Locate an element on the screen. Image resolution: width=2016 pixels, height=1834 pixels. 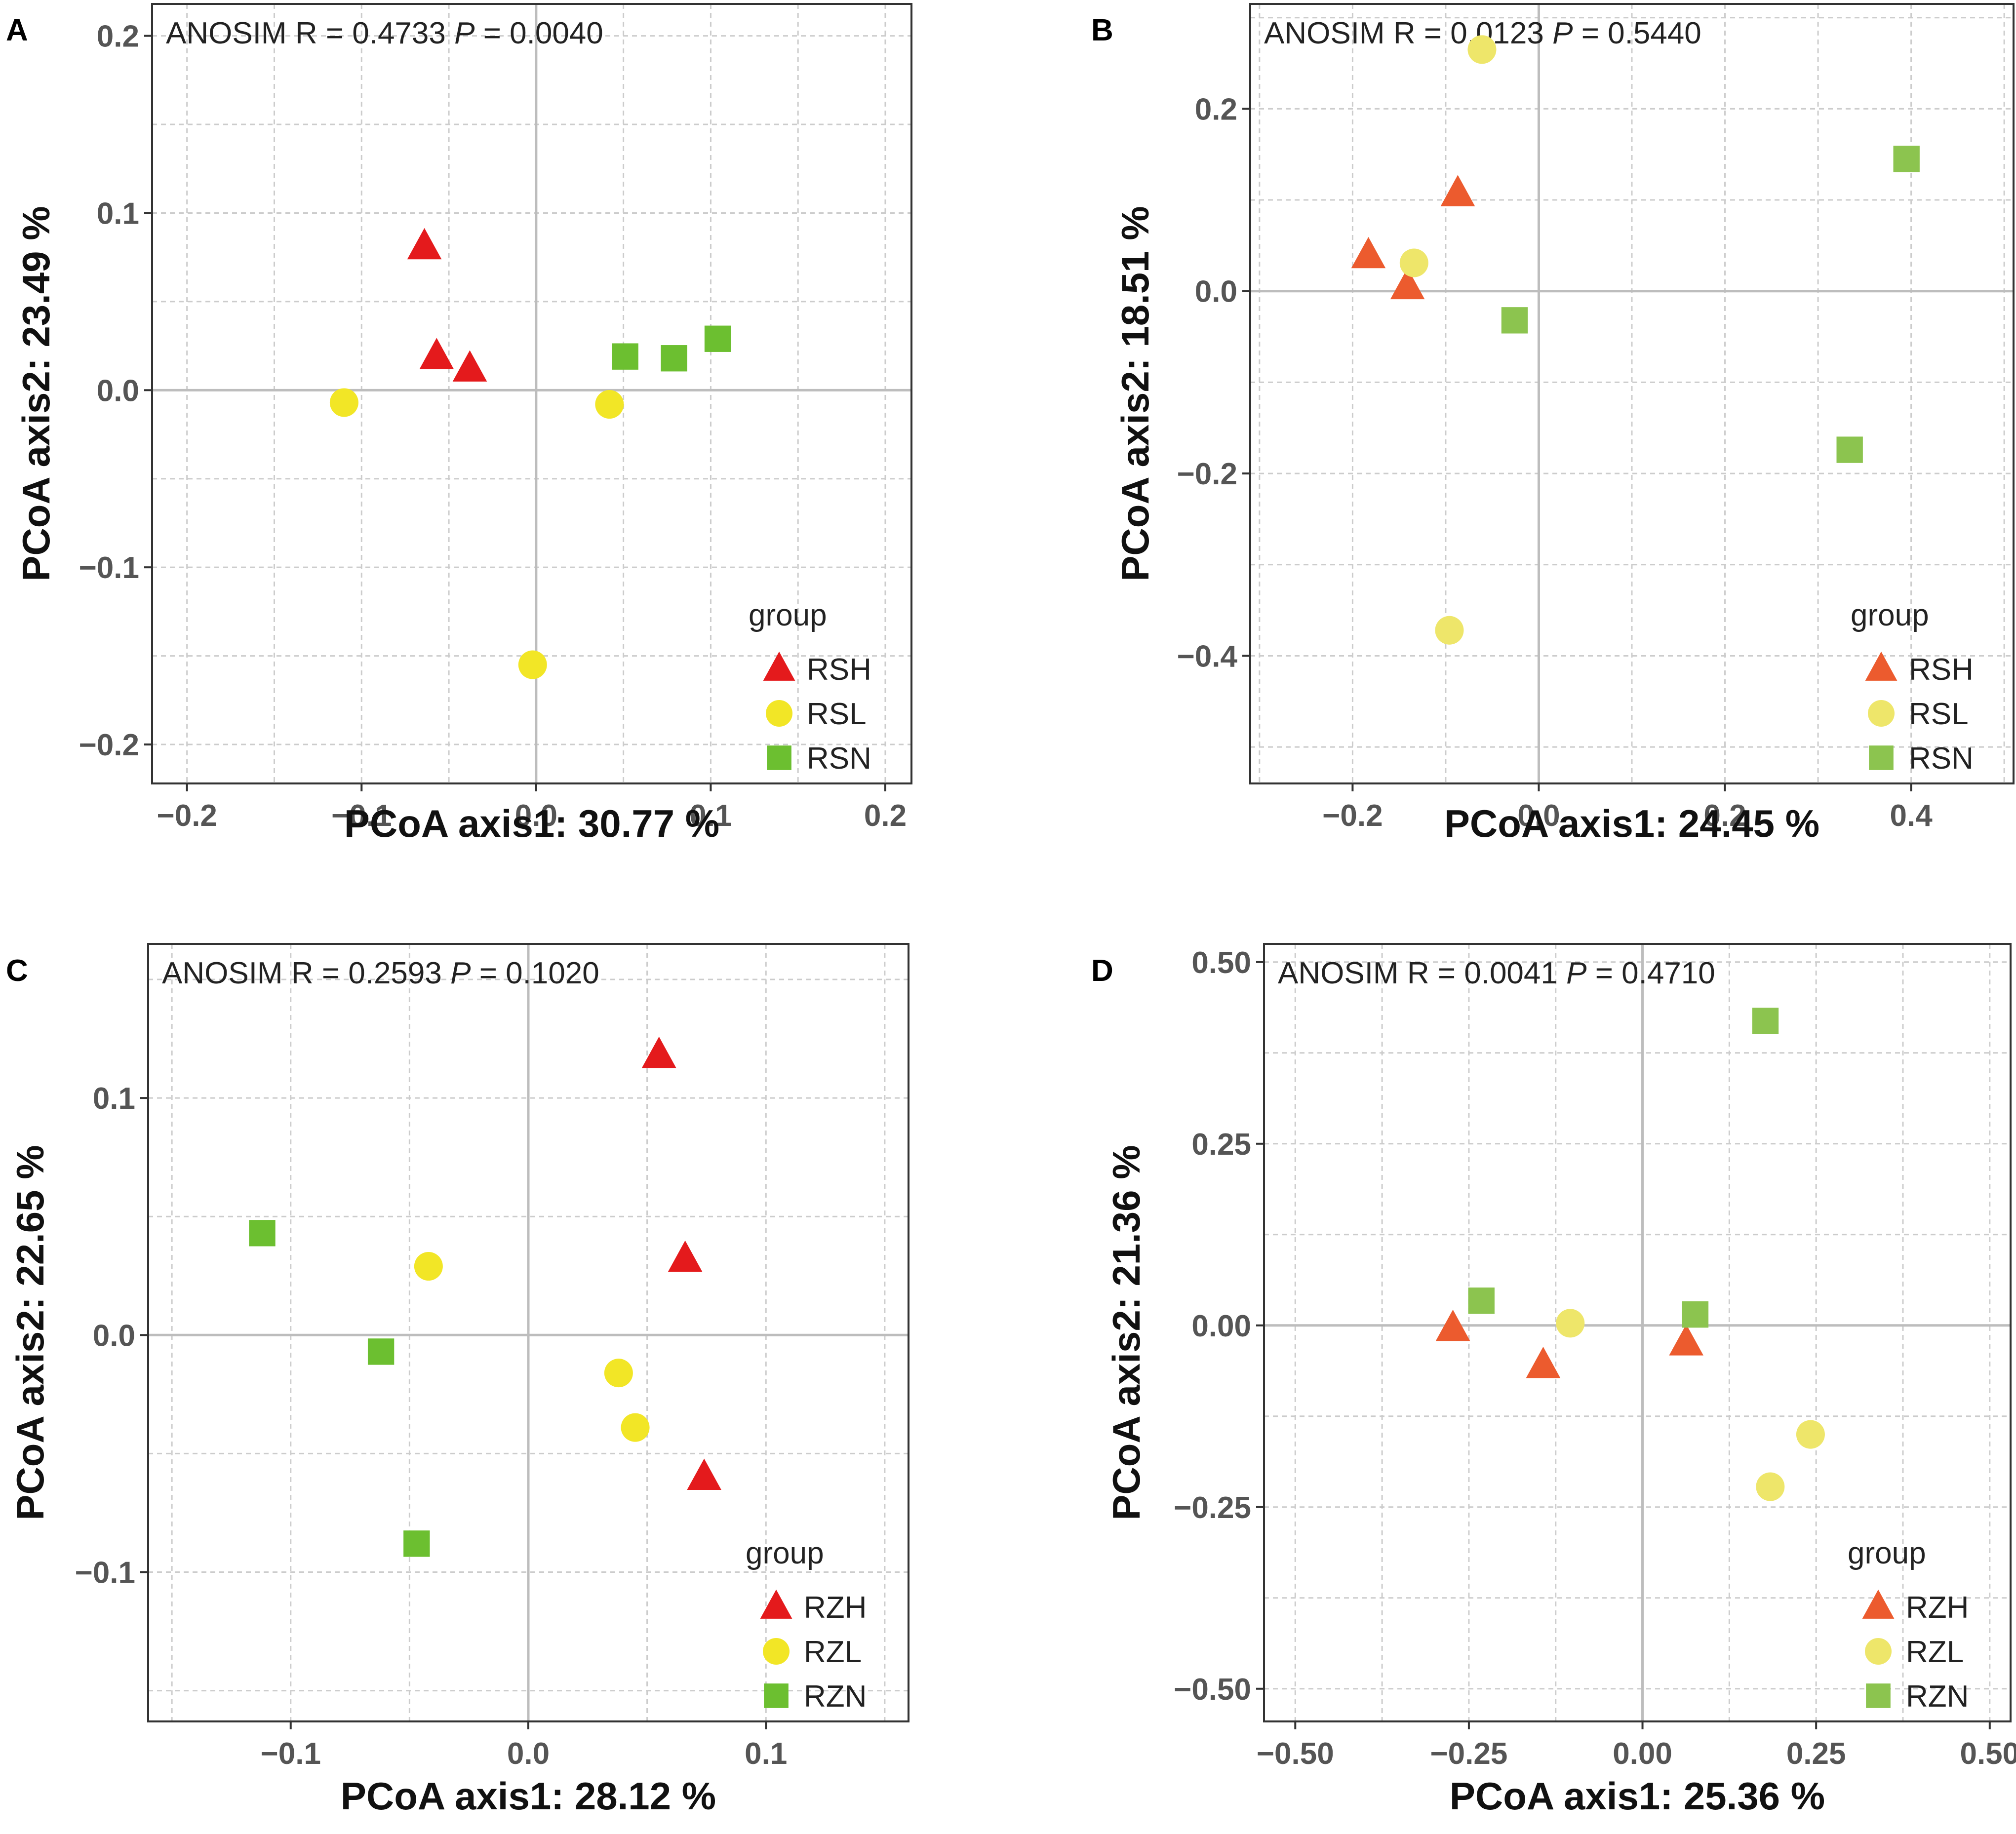
legend-label-rzn: RZN is located at coordinates (835, 1696).